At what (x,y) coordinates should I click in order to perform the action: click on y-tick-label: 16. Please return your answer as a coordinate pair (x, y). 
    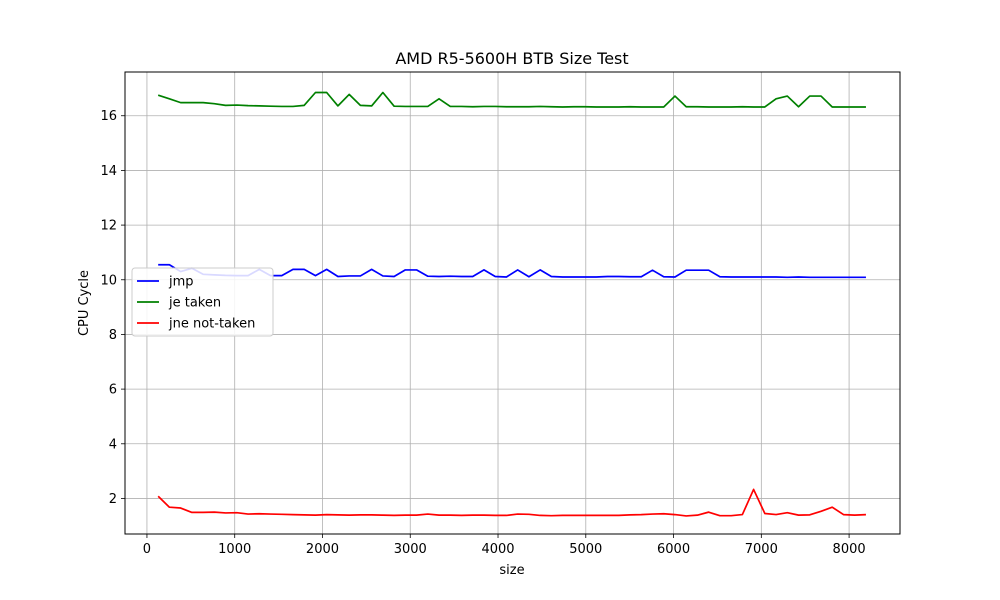
    Looking at the image, I should click on (108, 116).